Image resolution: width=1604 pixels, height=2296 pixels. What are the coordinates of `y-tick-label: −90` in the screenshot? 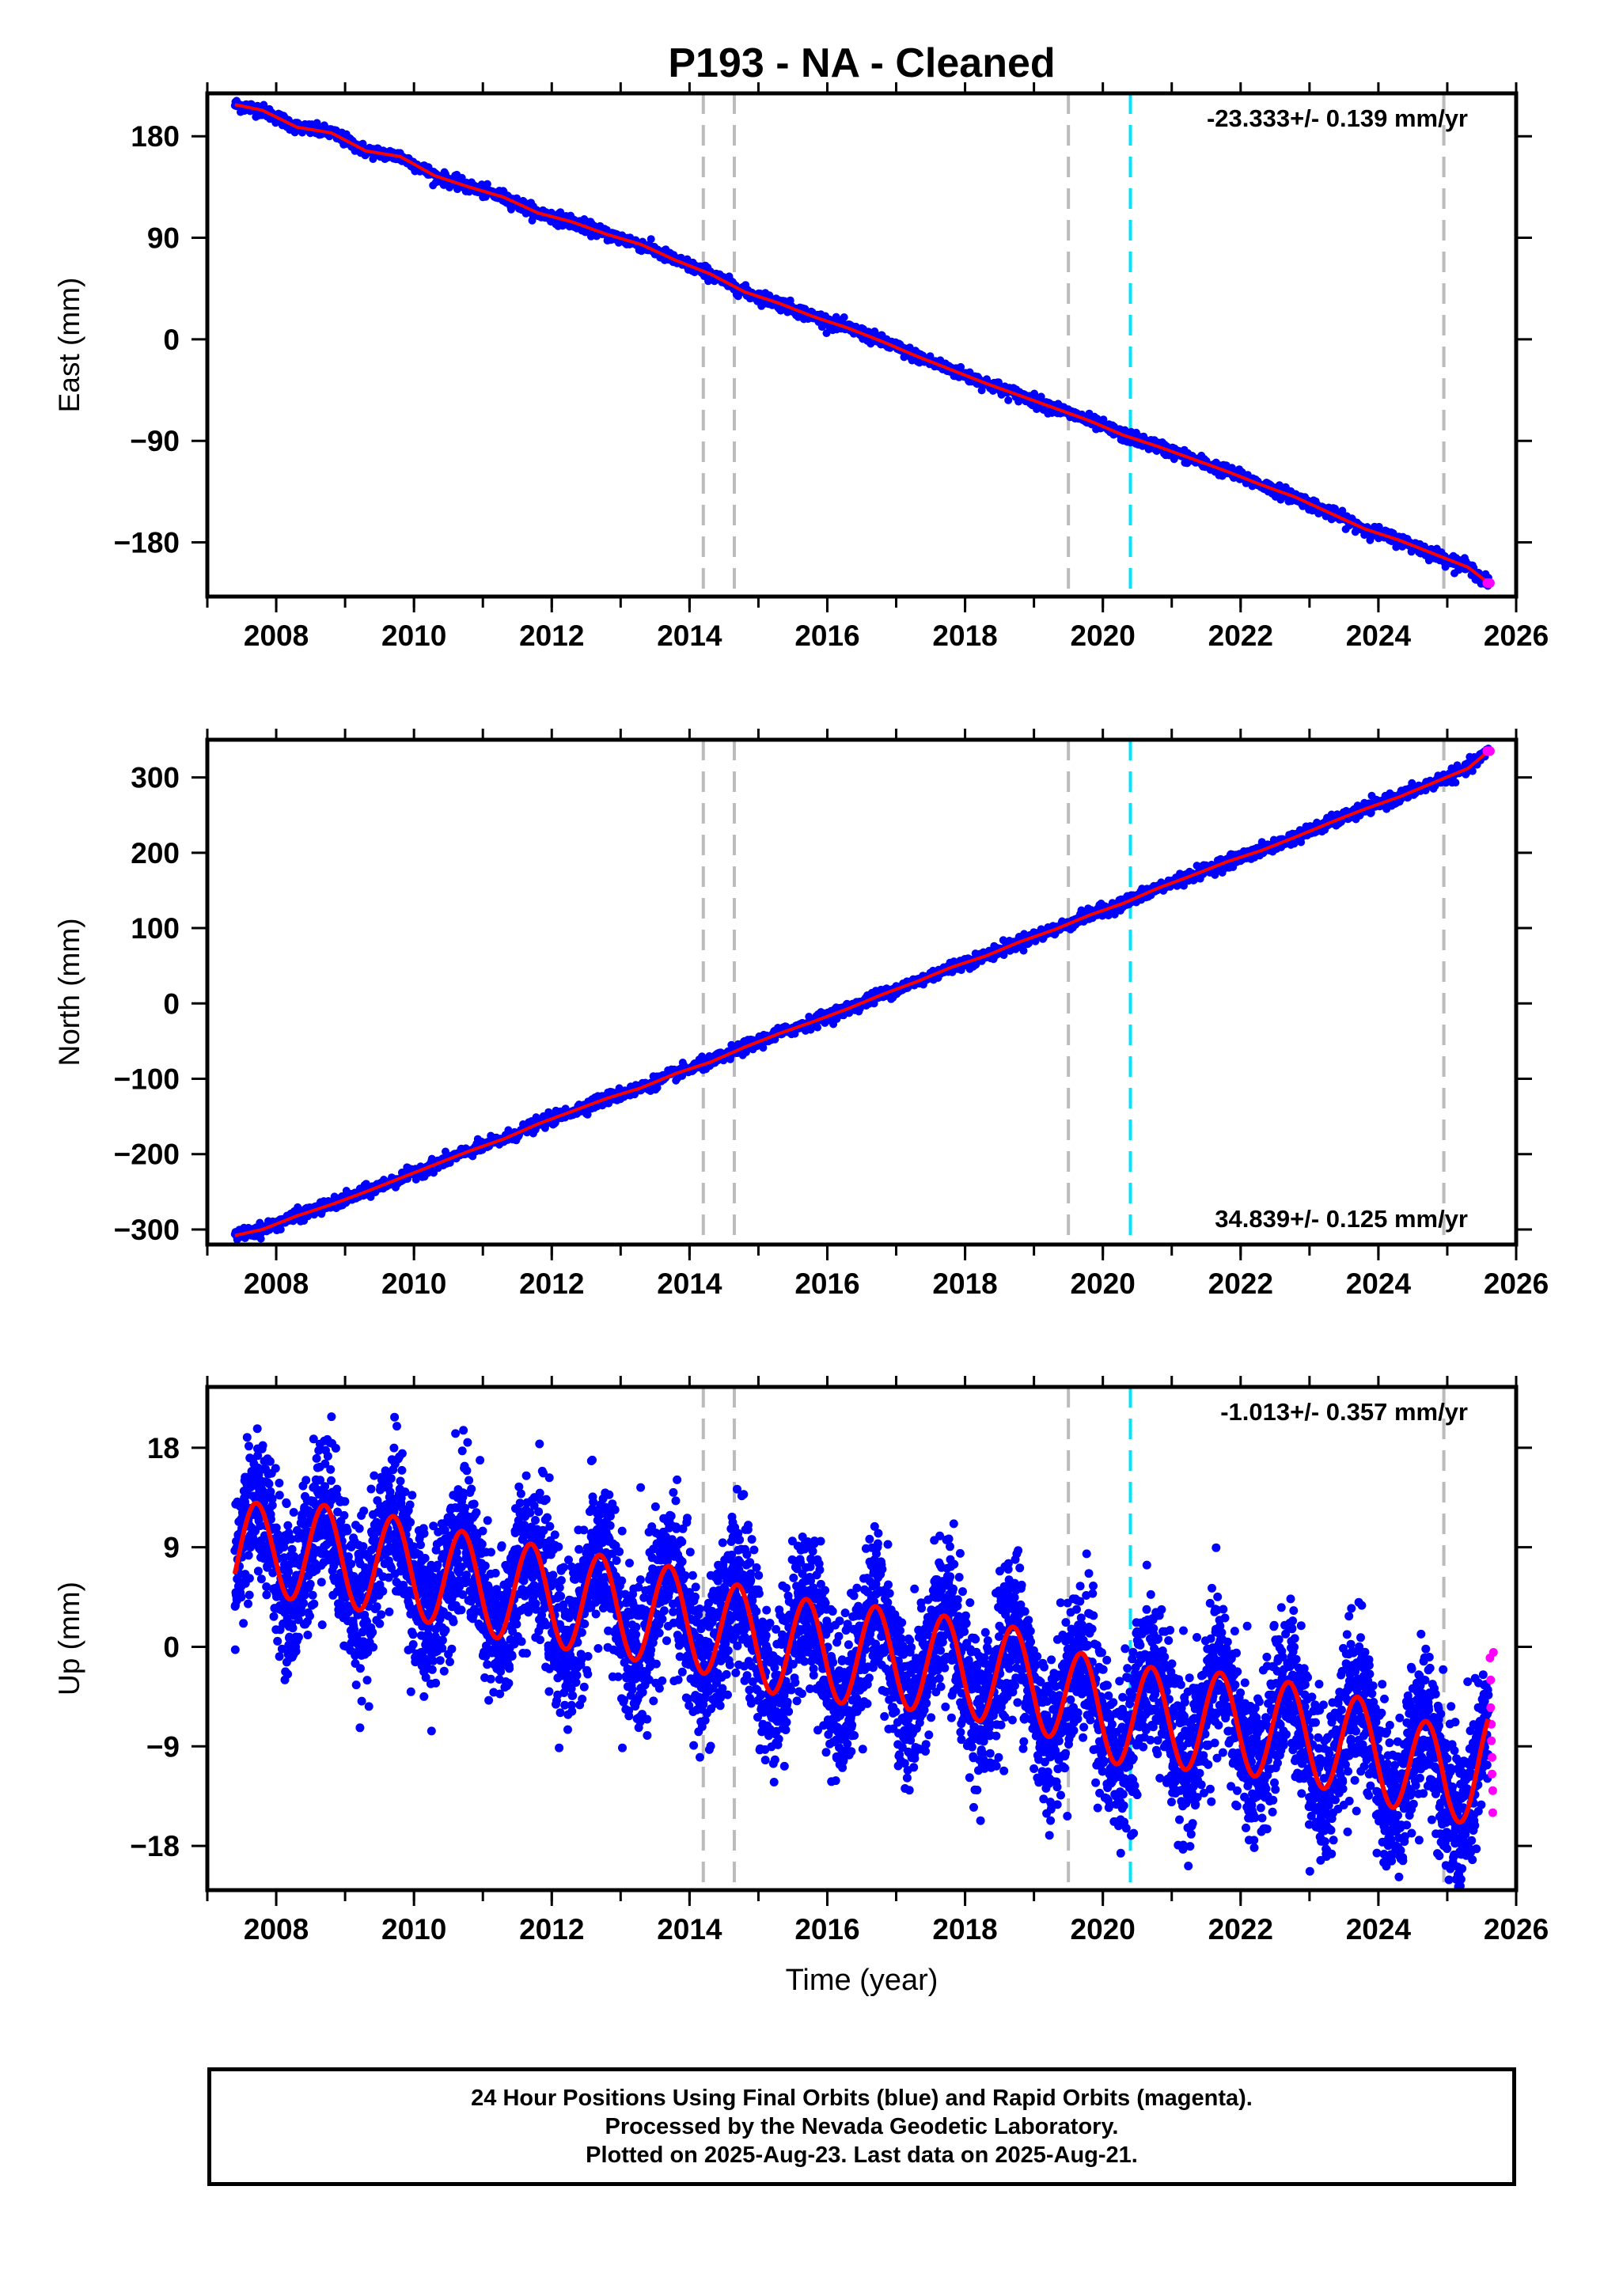 It's located at (155, 441).